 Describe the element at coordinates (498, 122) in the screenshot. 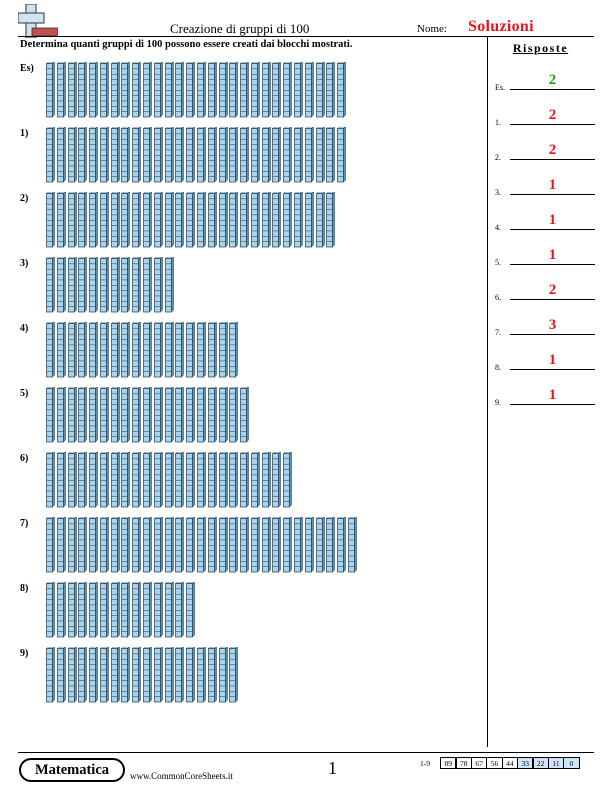

I see `answer-label: 1.` at that location.